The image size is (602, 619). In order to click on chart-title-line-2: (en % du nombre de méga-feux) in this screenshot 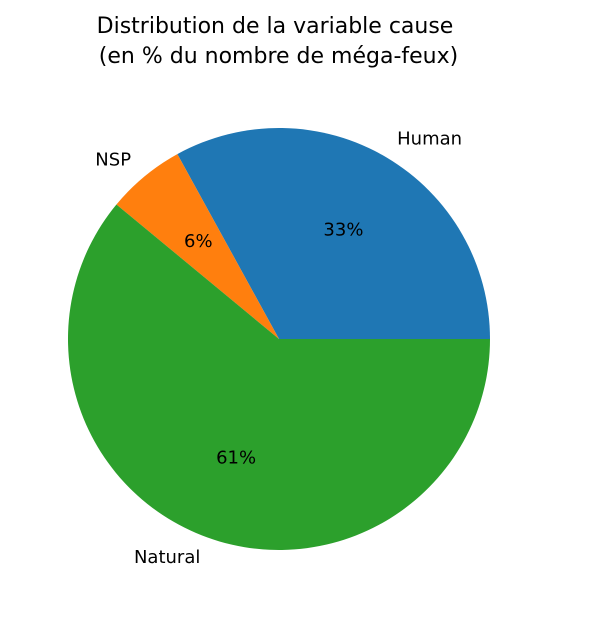, I will do `click(275, 56)`.